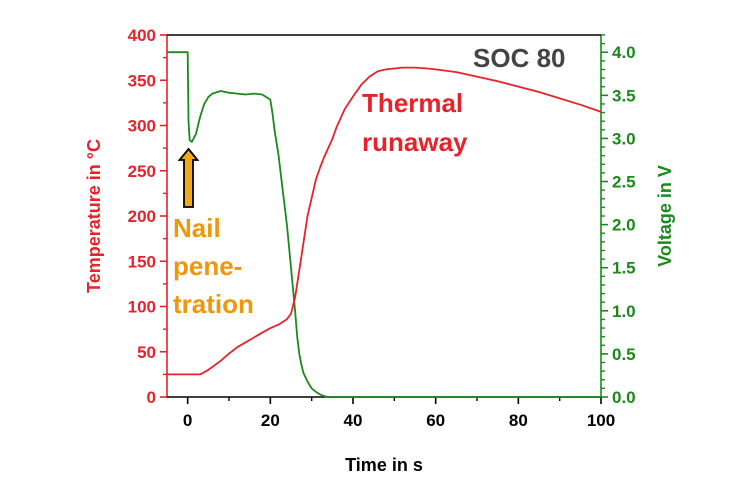 Image resolution: width=741 pixels, height=486 pixels. What do you see at coordinates (270, 420) in the screenshot?
I see `x-tick-label: 20` at bounding box center [270, 420].